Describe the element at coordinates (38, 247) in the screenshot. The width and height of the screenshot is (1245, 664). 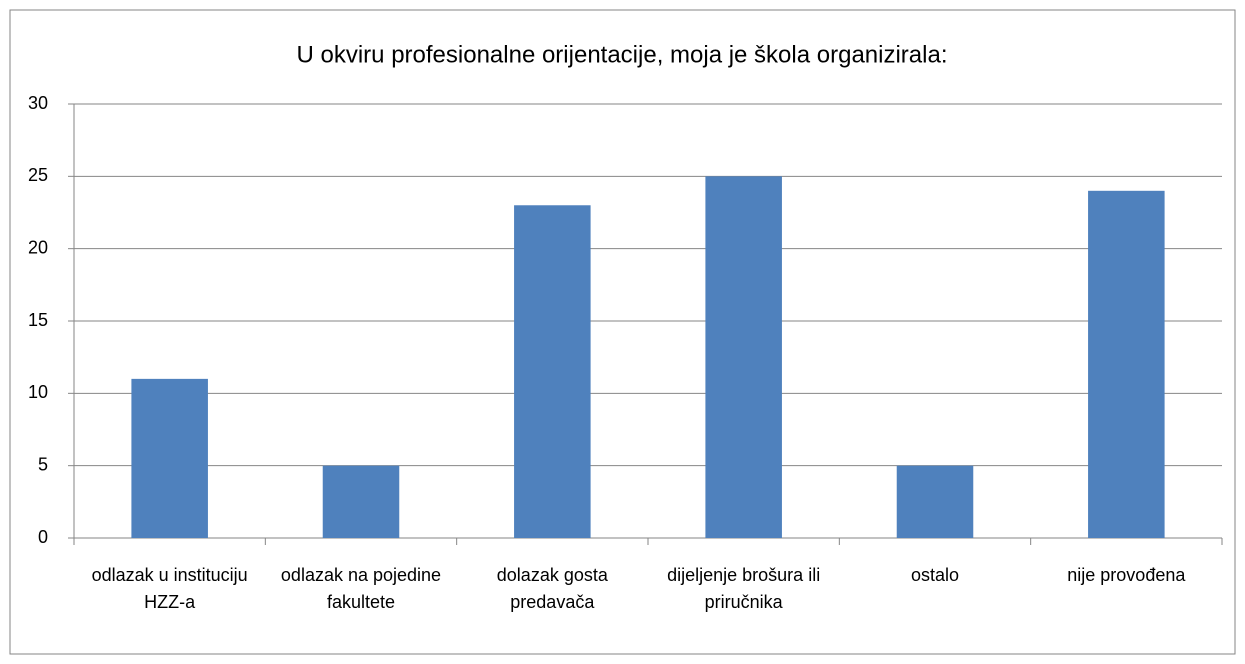
I see `y-tick-label: 20` at that location.